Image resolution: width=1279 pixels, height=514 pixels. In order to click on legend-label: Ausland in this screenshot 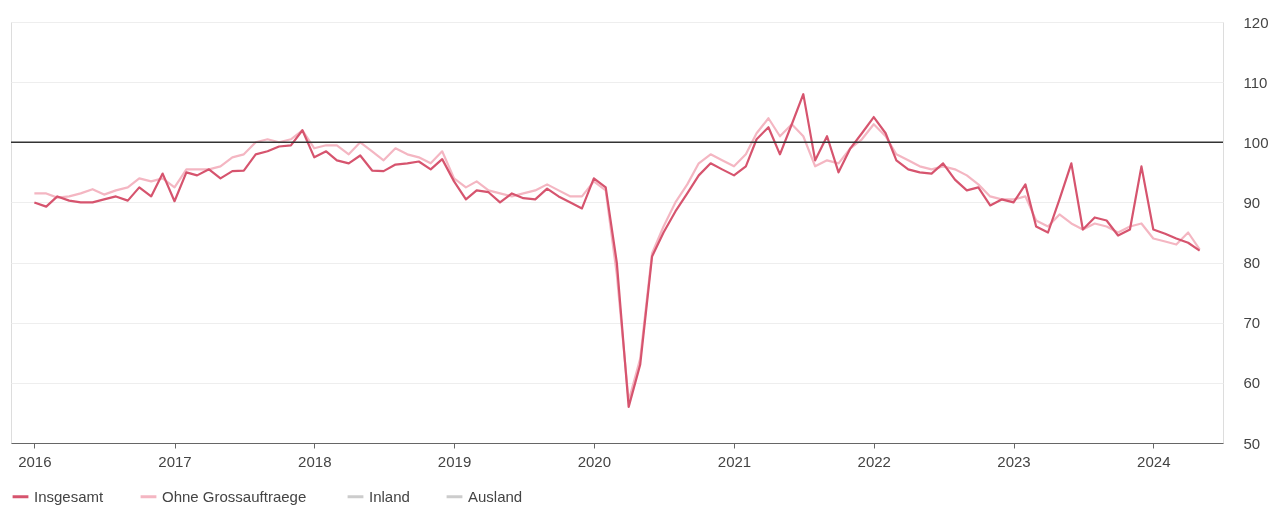, I will do `click(495, 496)`.